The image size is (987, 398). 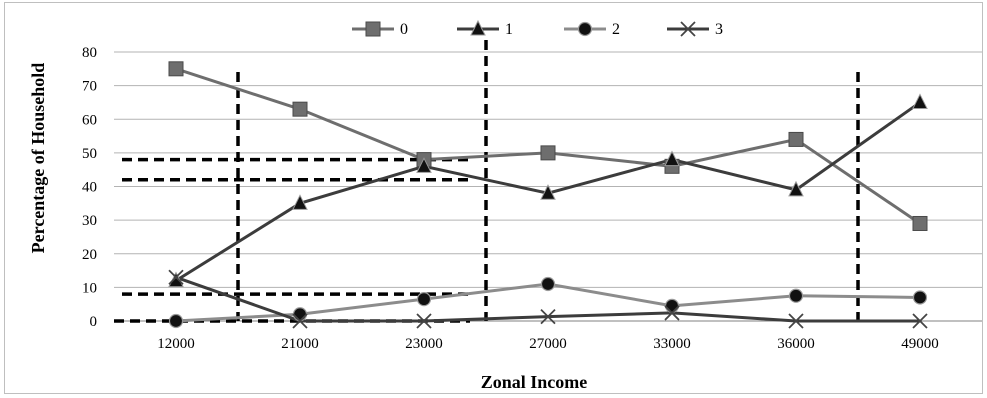 What do you see at coordinates (89, 288) in the screenshot?
I see `y-tick-label: 10` at bounding box center [89, 288].